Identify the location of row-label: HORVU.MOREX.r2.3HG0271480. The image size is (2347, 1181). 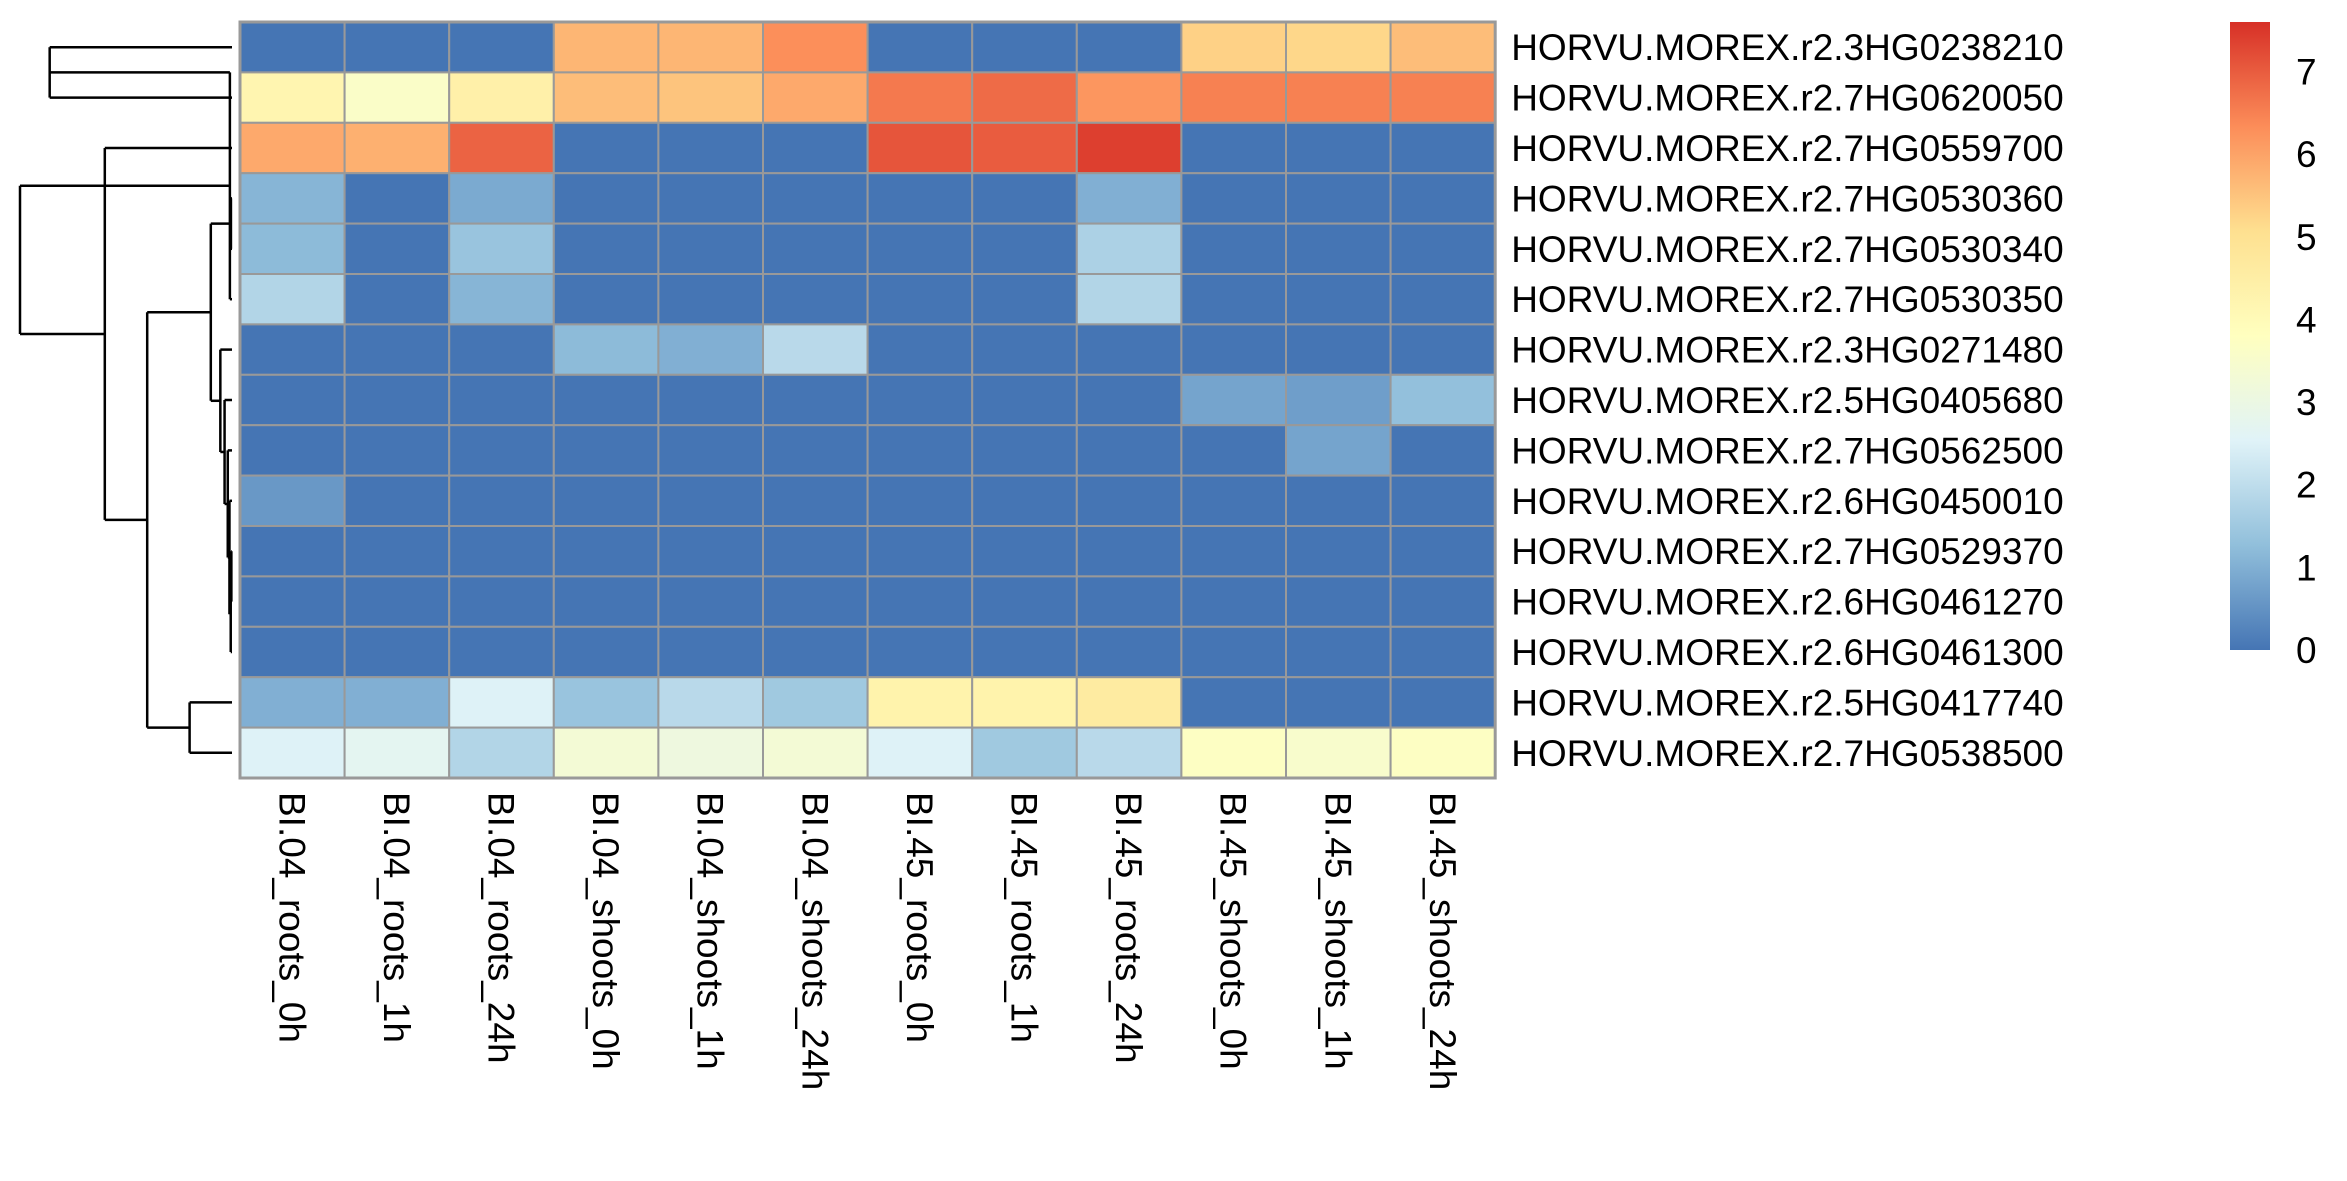
(1787, 350).